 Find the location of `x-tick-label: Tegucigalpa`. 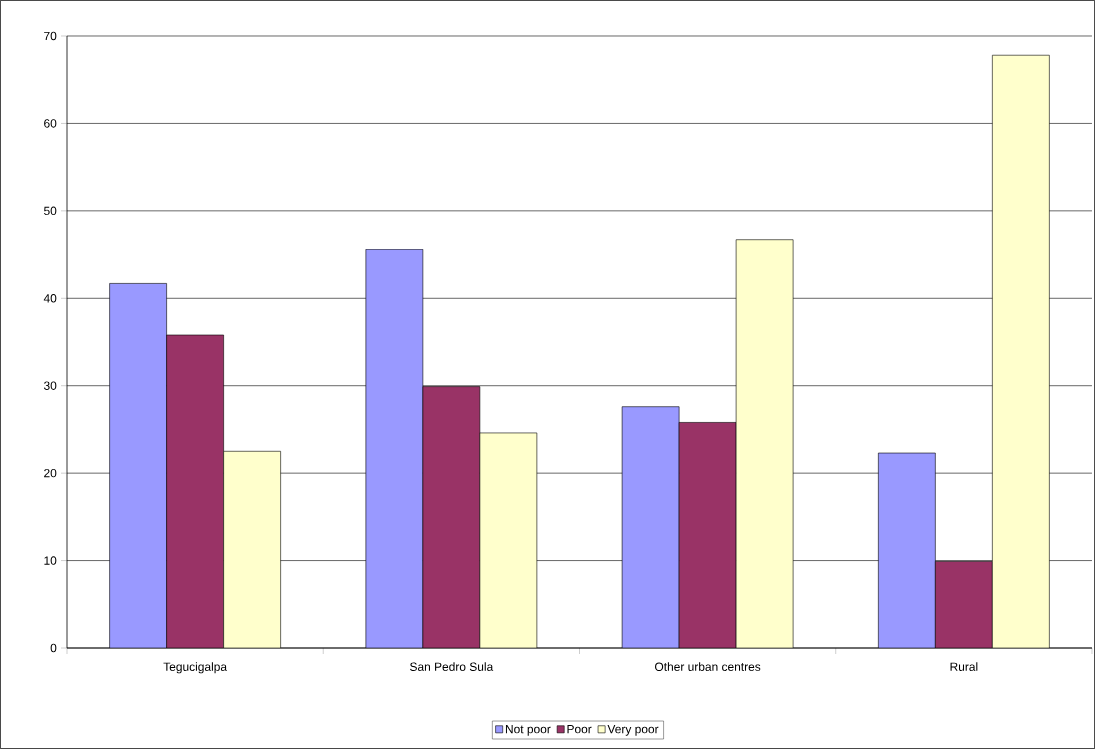

x-tick-label: Tegucigalpa is located at coordinates (195, 668).